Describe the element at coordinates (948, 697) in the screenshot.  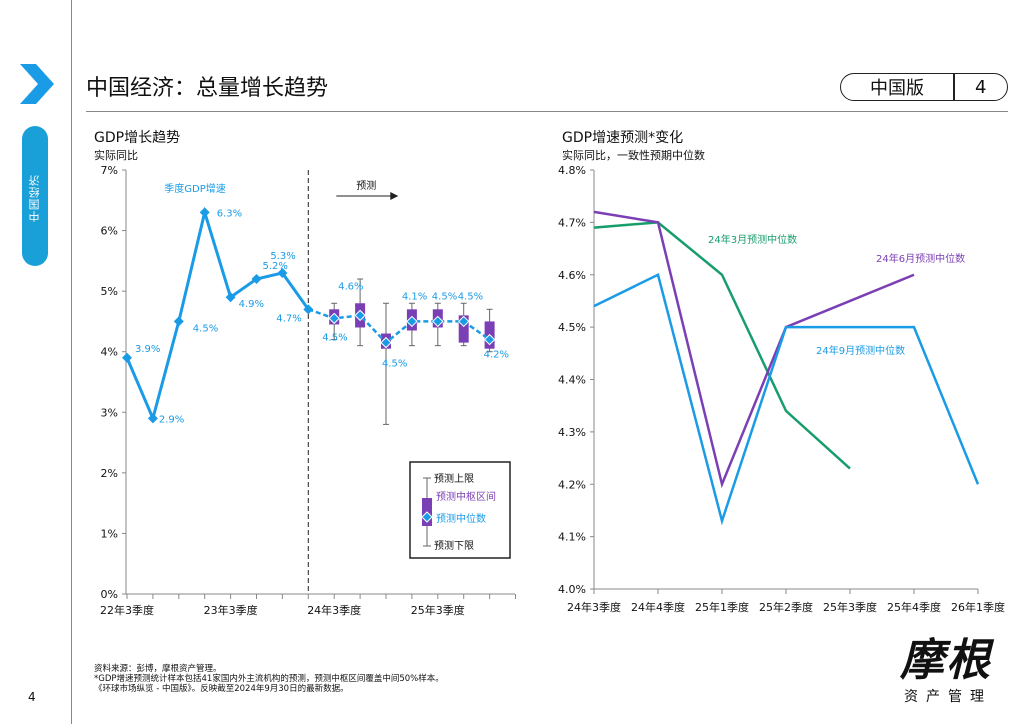
I see `brand-logo-subtitle: 资产管理` at that location.